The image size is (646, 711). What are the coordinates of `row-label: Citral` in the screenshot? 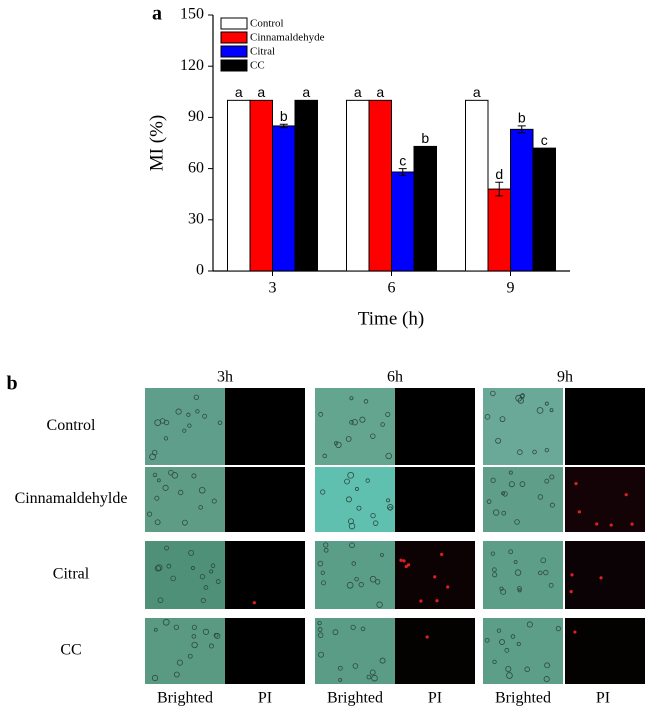 It's located at (71, 574).